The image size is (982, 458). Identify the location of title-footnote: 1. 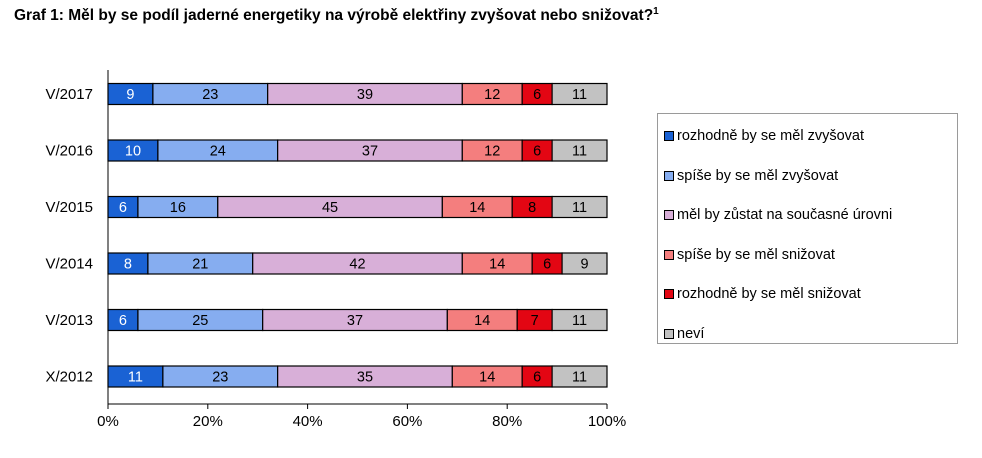
(656, 11).